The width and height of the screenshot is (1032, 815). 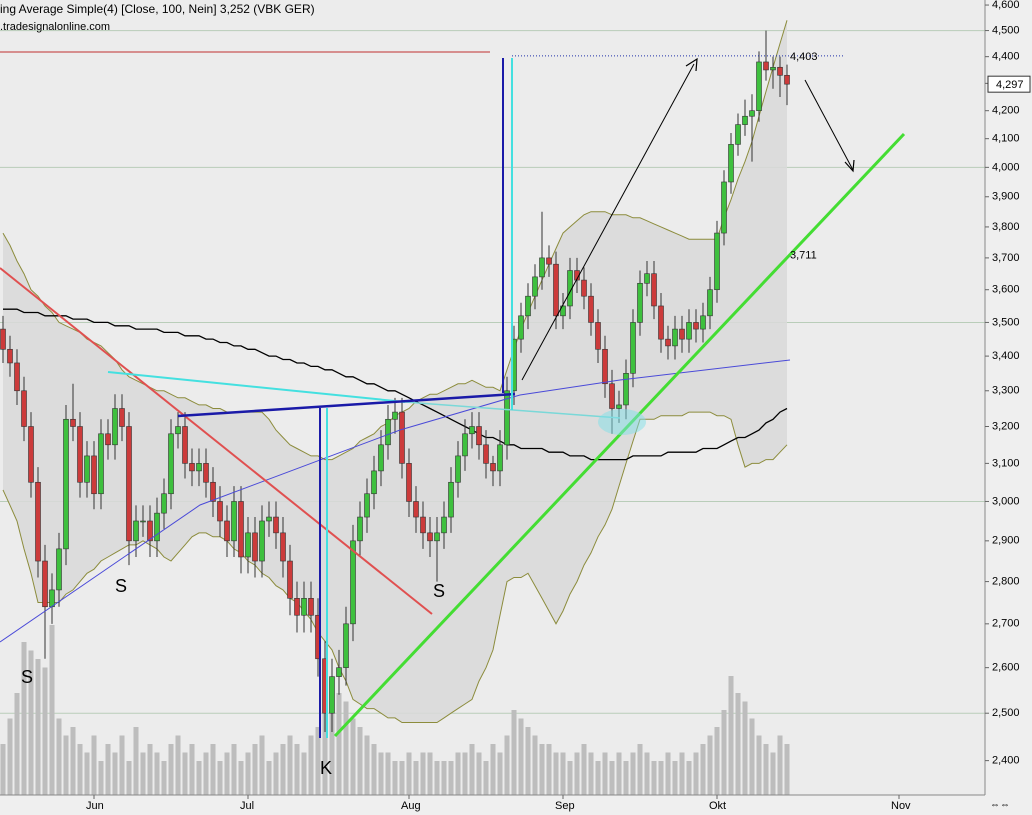 What do you see at coordinates (1006, 391) in the screenshot?
I see `y-tick-label: 3,300` at bounding box center [1006, 391].